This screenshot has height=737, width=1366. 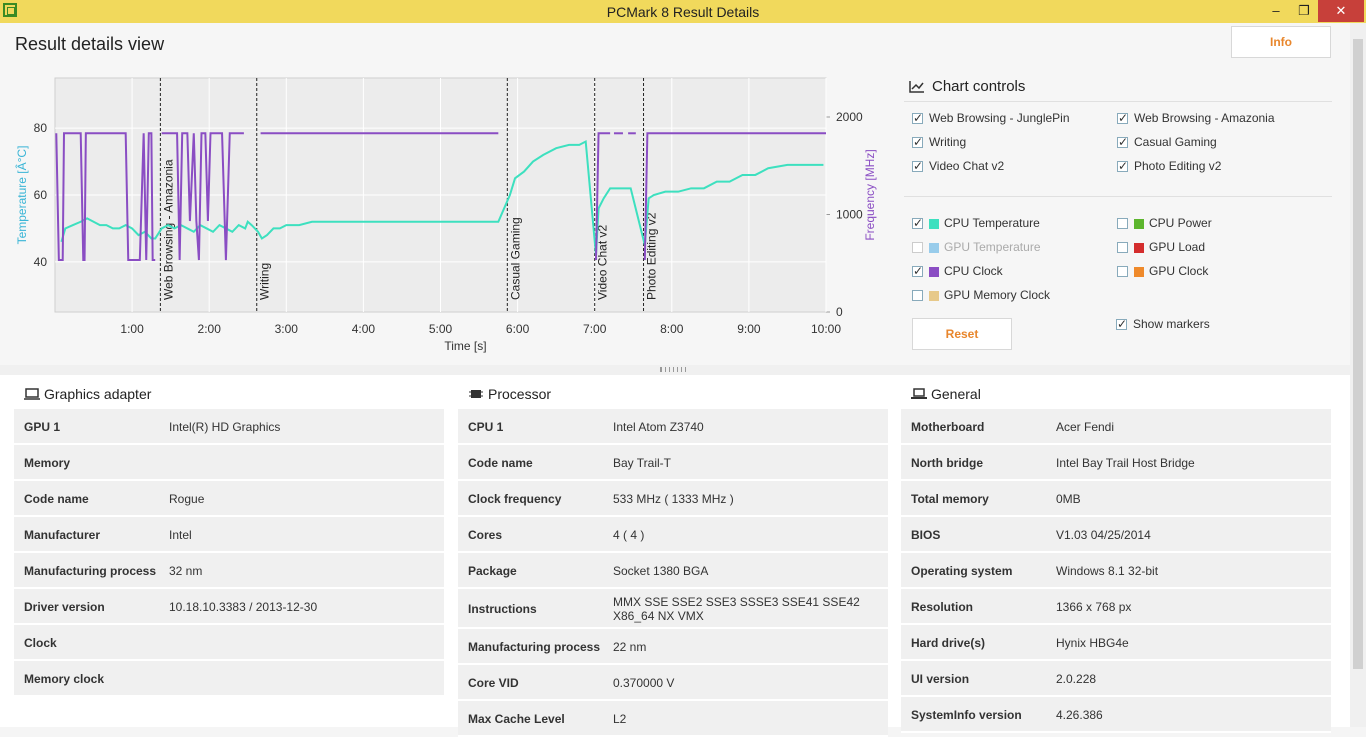 I want to click on info-key: Memory clock, so click(x=64, y=679).